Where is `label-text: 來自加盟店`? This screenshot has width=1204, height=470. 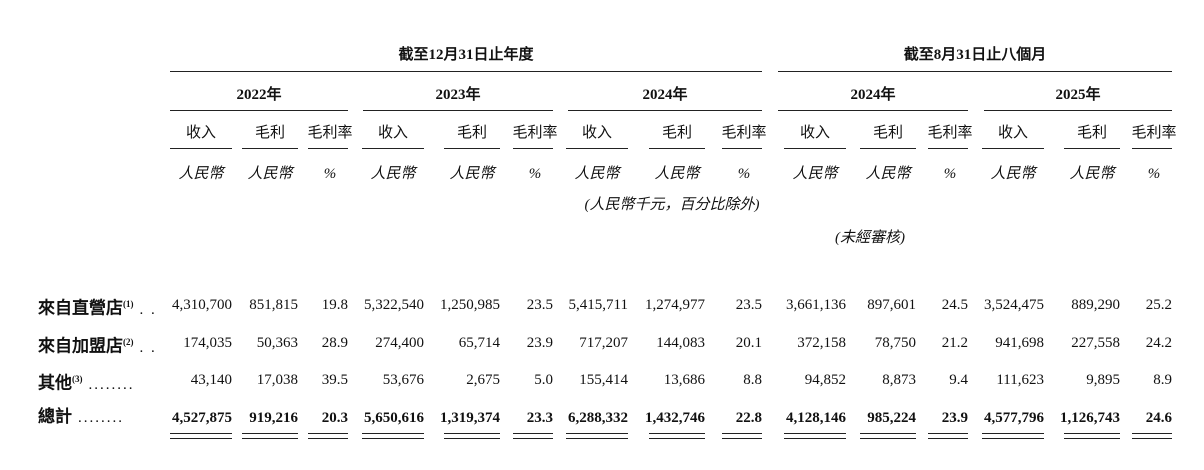
label-text: 來自加盟店 is located at coordinates (80, 346).